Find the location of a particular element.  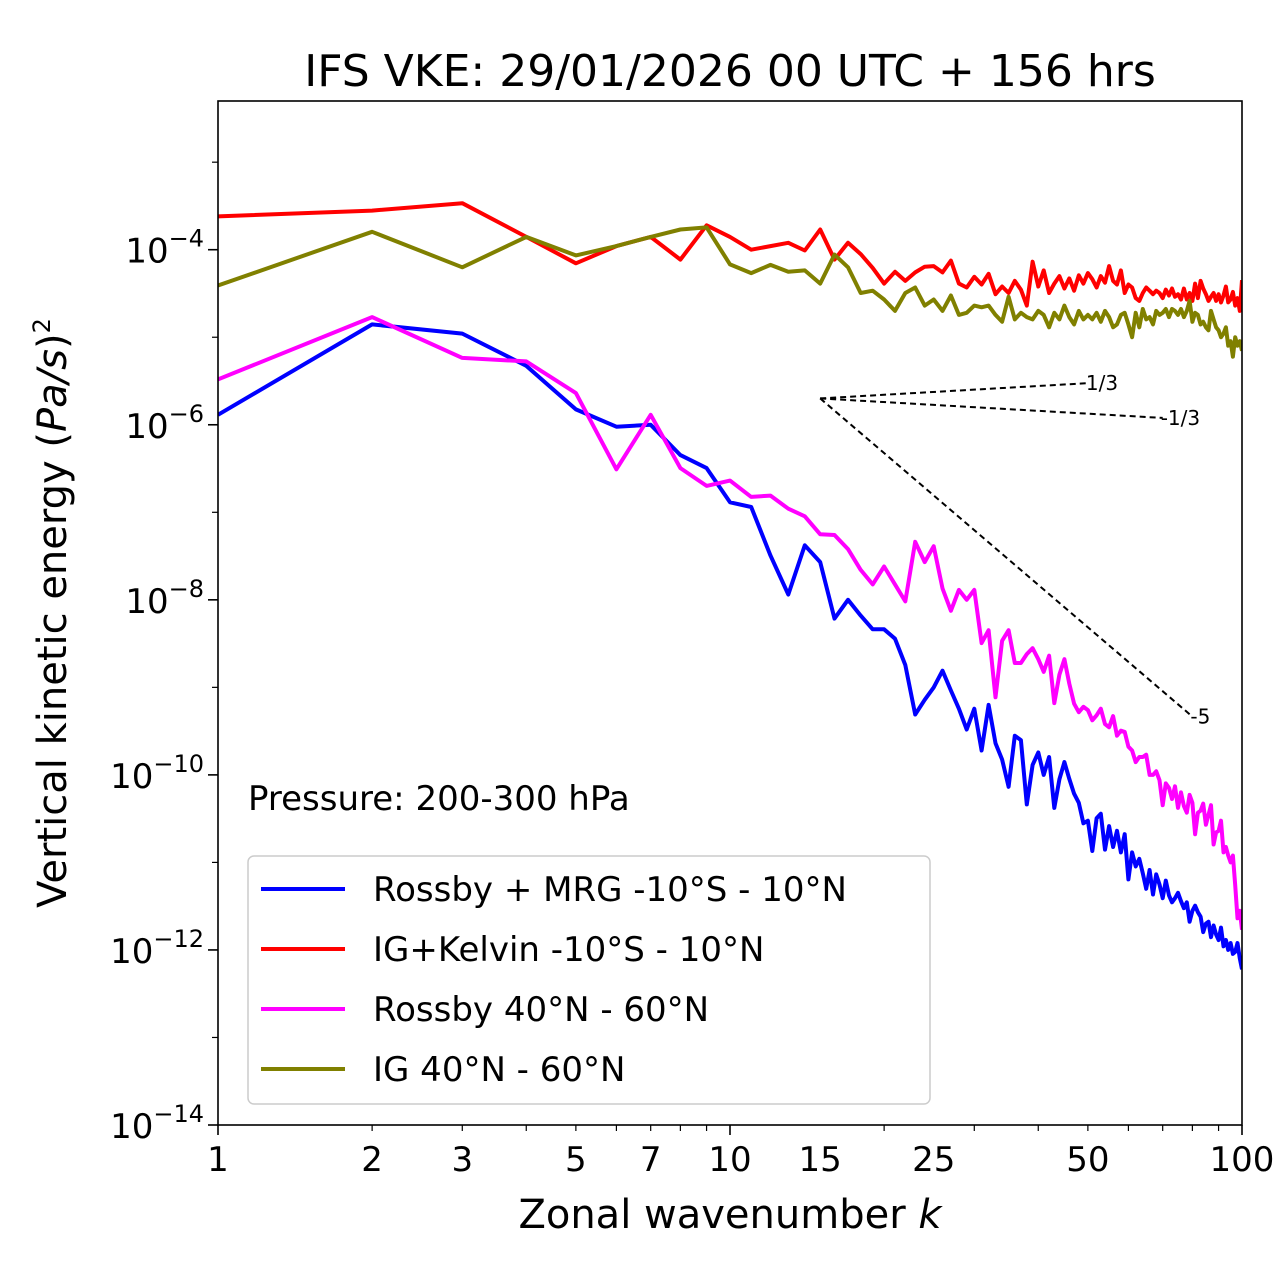

y-tick-exponent: −6 is located at coordinates (186, 414).